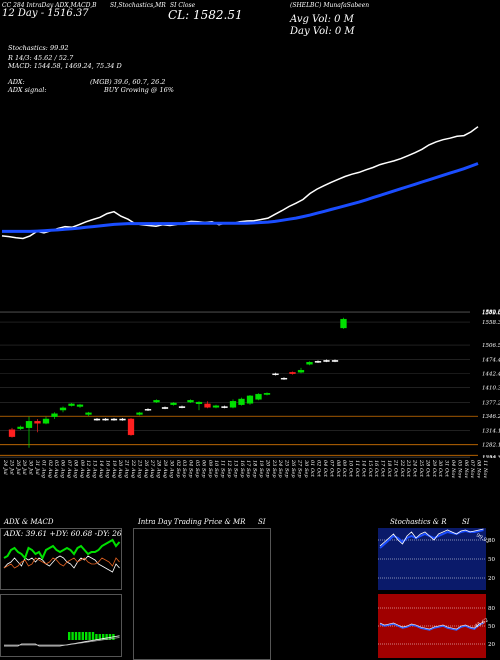 This screenshot has height=660, width=500. What do you see at coordinates (65, 66) in the screenshot?
I see `macd-readout: MACD: 1544.58, 1469.24, 75.34 D` at bounding box center [65, 66].